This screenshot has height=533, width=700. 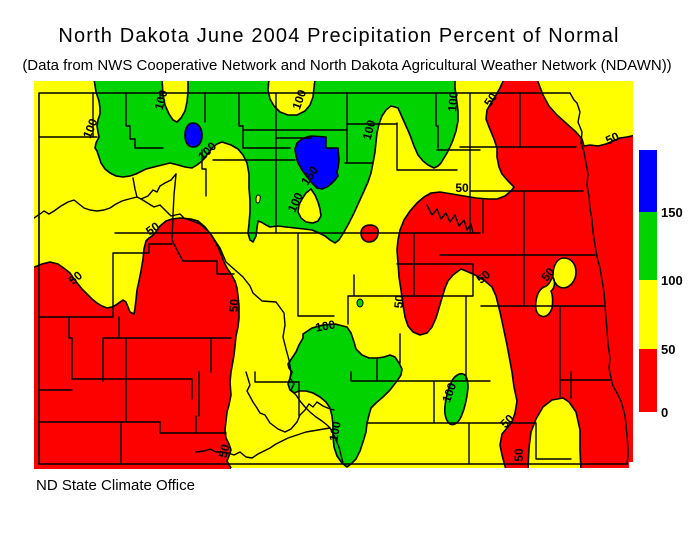 I want to click on svg-text: 0, so click(x=664, y=412).